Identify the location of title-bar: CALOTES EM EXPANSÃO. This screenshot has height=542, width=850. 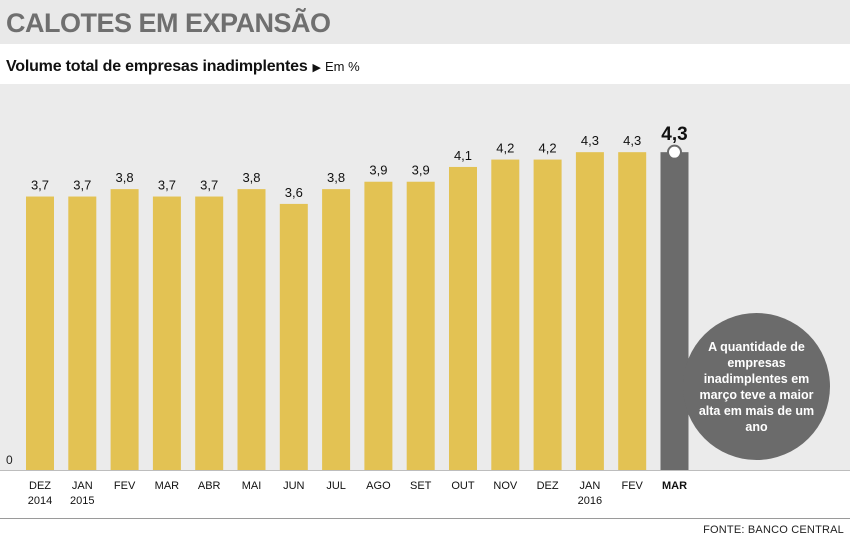
(425, 22).